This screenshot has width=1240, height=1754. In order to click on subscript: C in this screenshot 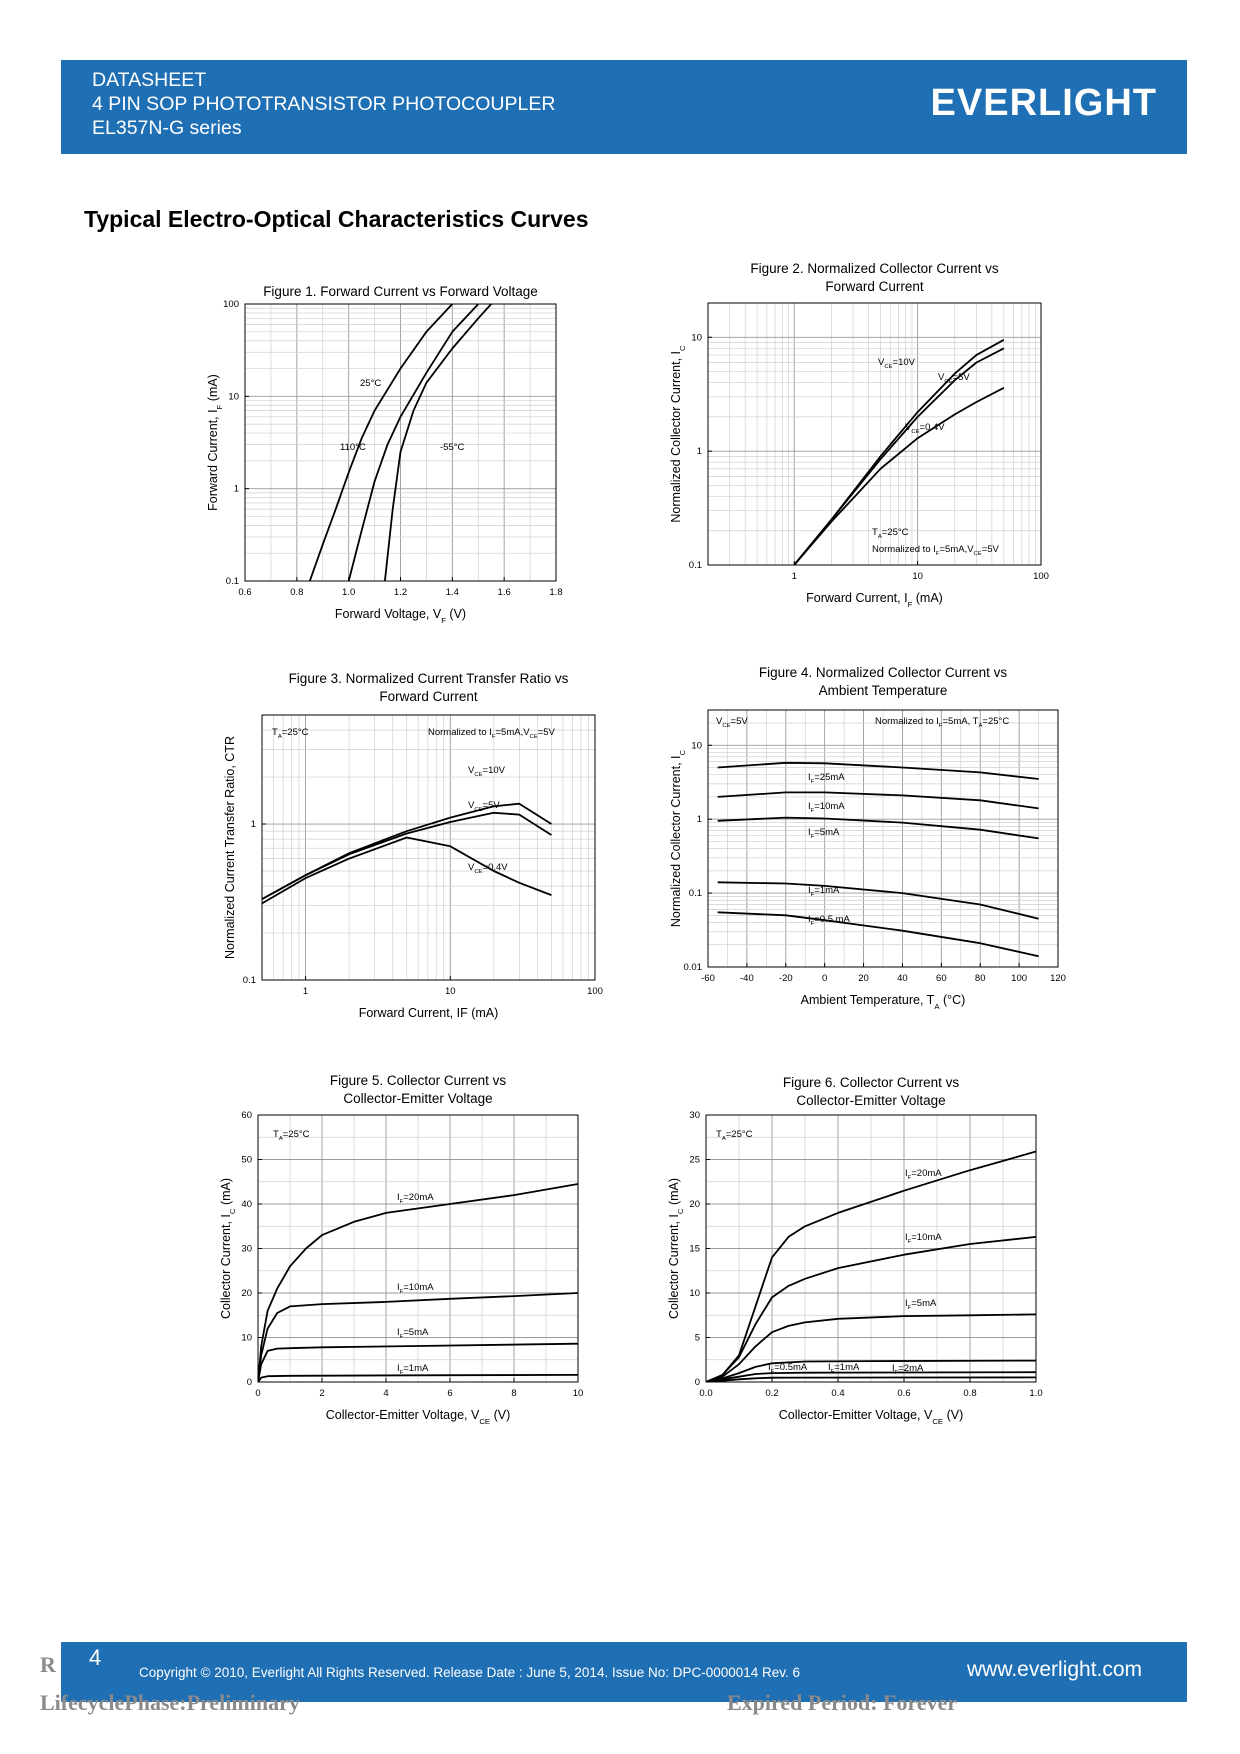, I will do `click(232, 1211)`.